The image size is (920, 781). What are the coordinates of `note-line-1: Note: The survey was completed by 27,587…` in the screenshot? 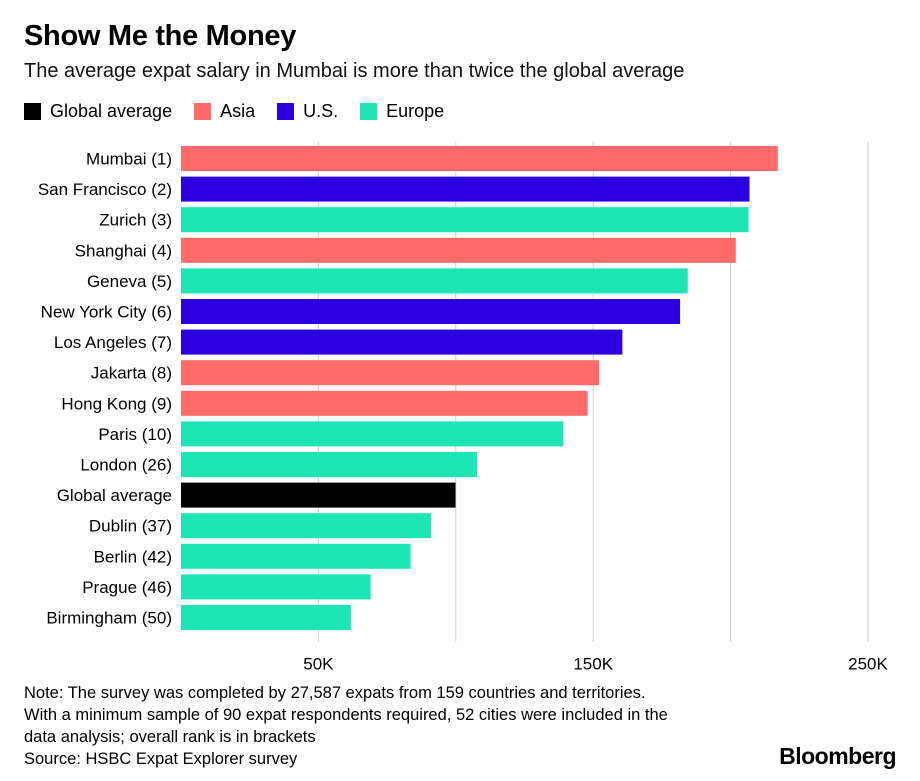 It's located at (335, 693).